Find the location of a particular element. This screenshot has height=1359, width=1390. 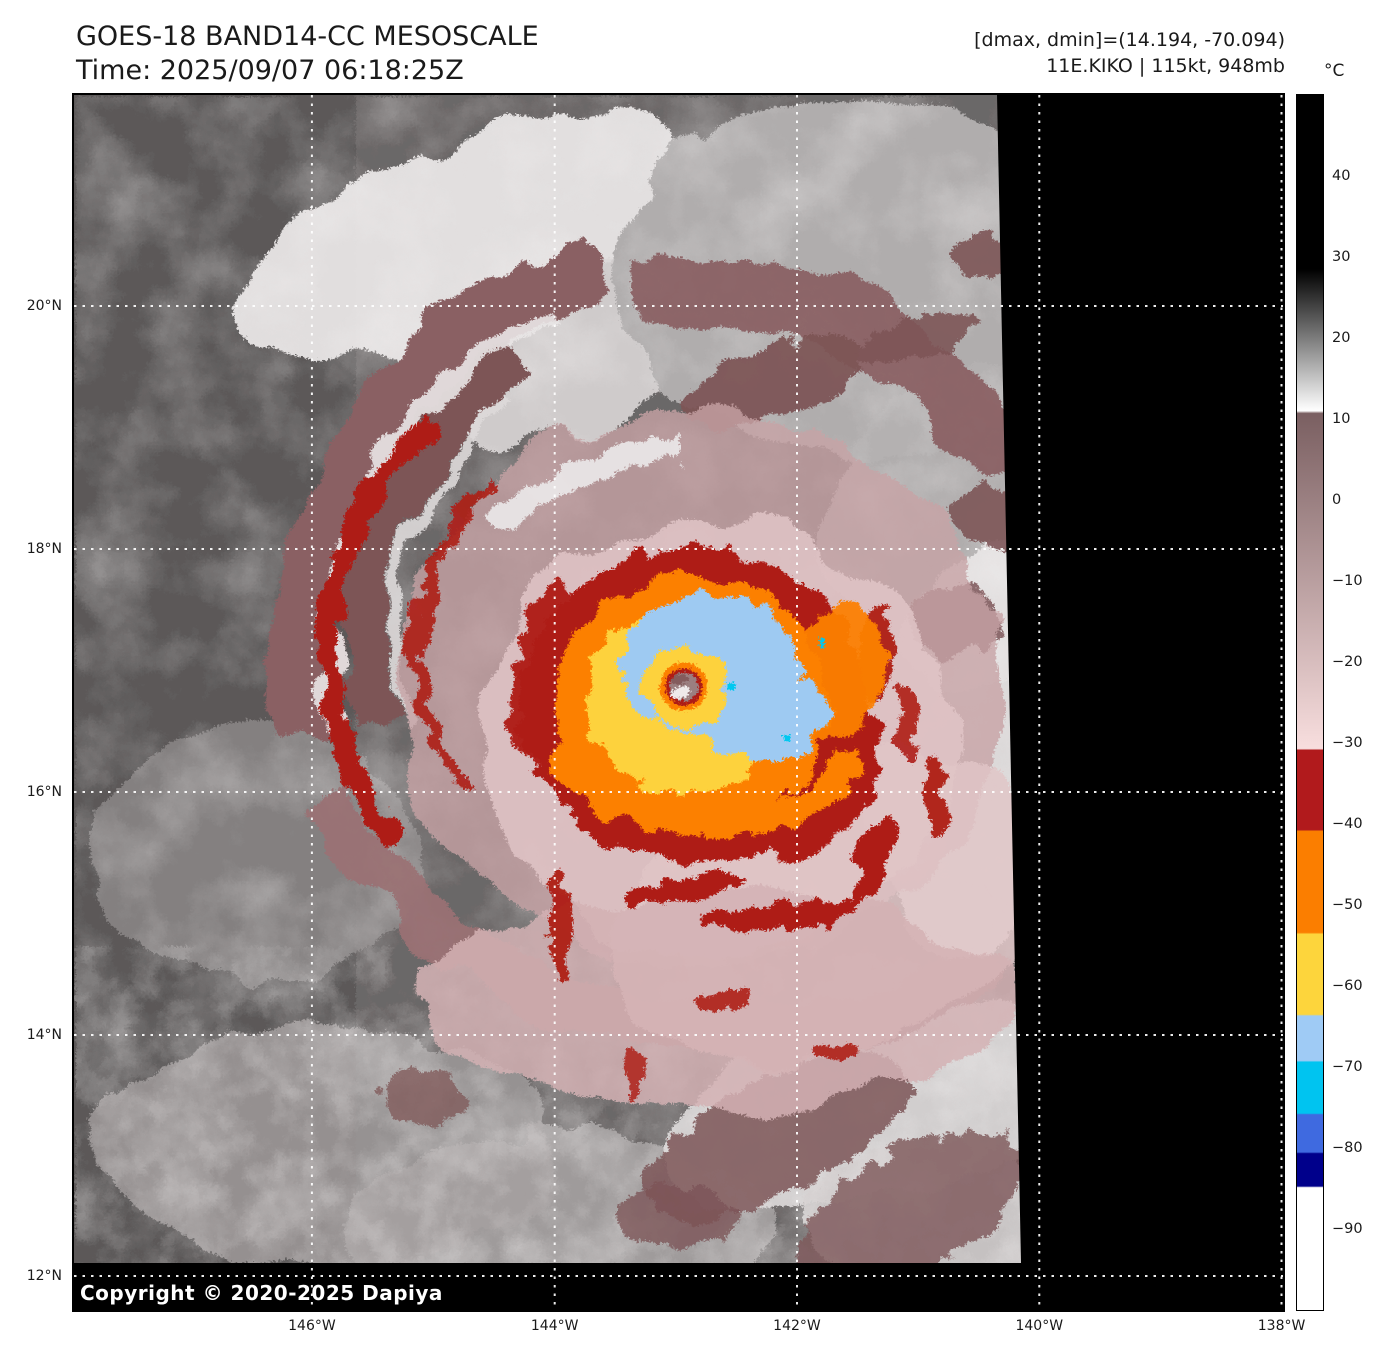

hurricane-eye is located at coordinates (682, 685).